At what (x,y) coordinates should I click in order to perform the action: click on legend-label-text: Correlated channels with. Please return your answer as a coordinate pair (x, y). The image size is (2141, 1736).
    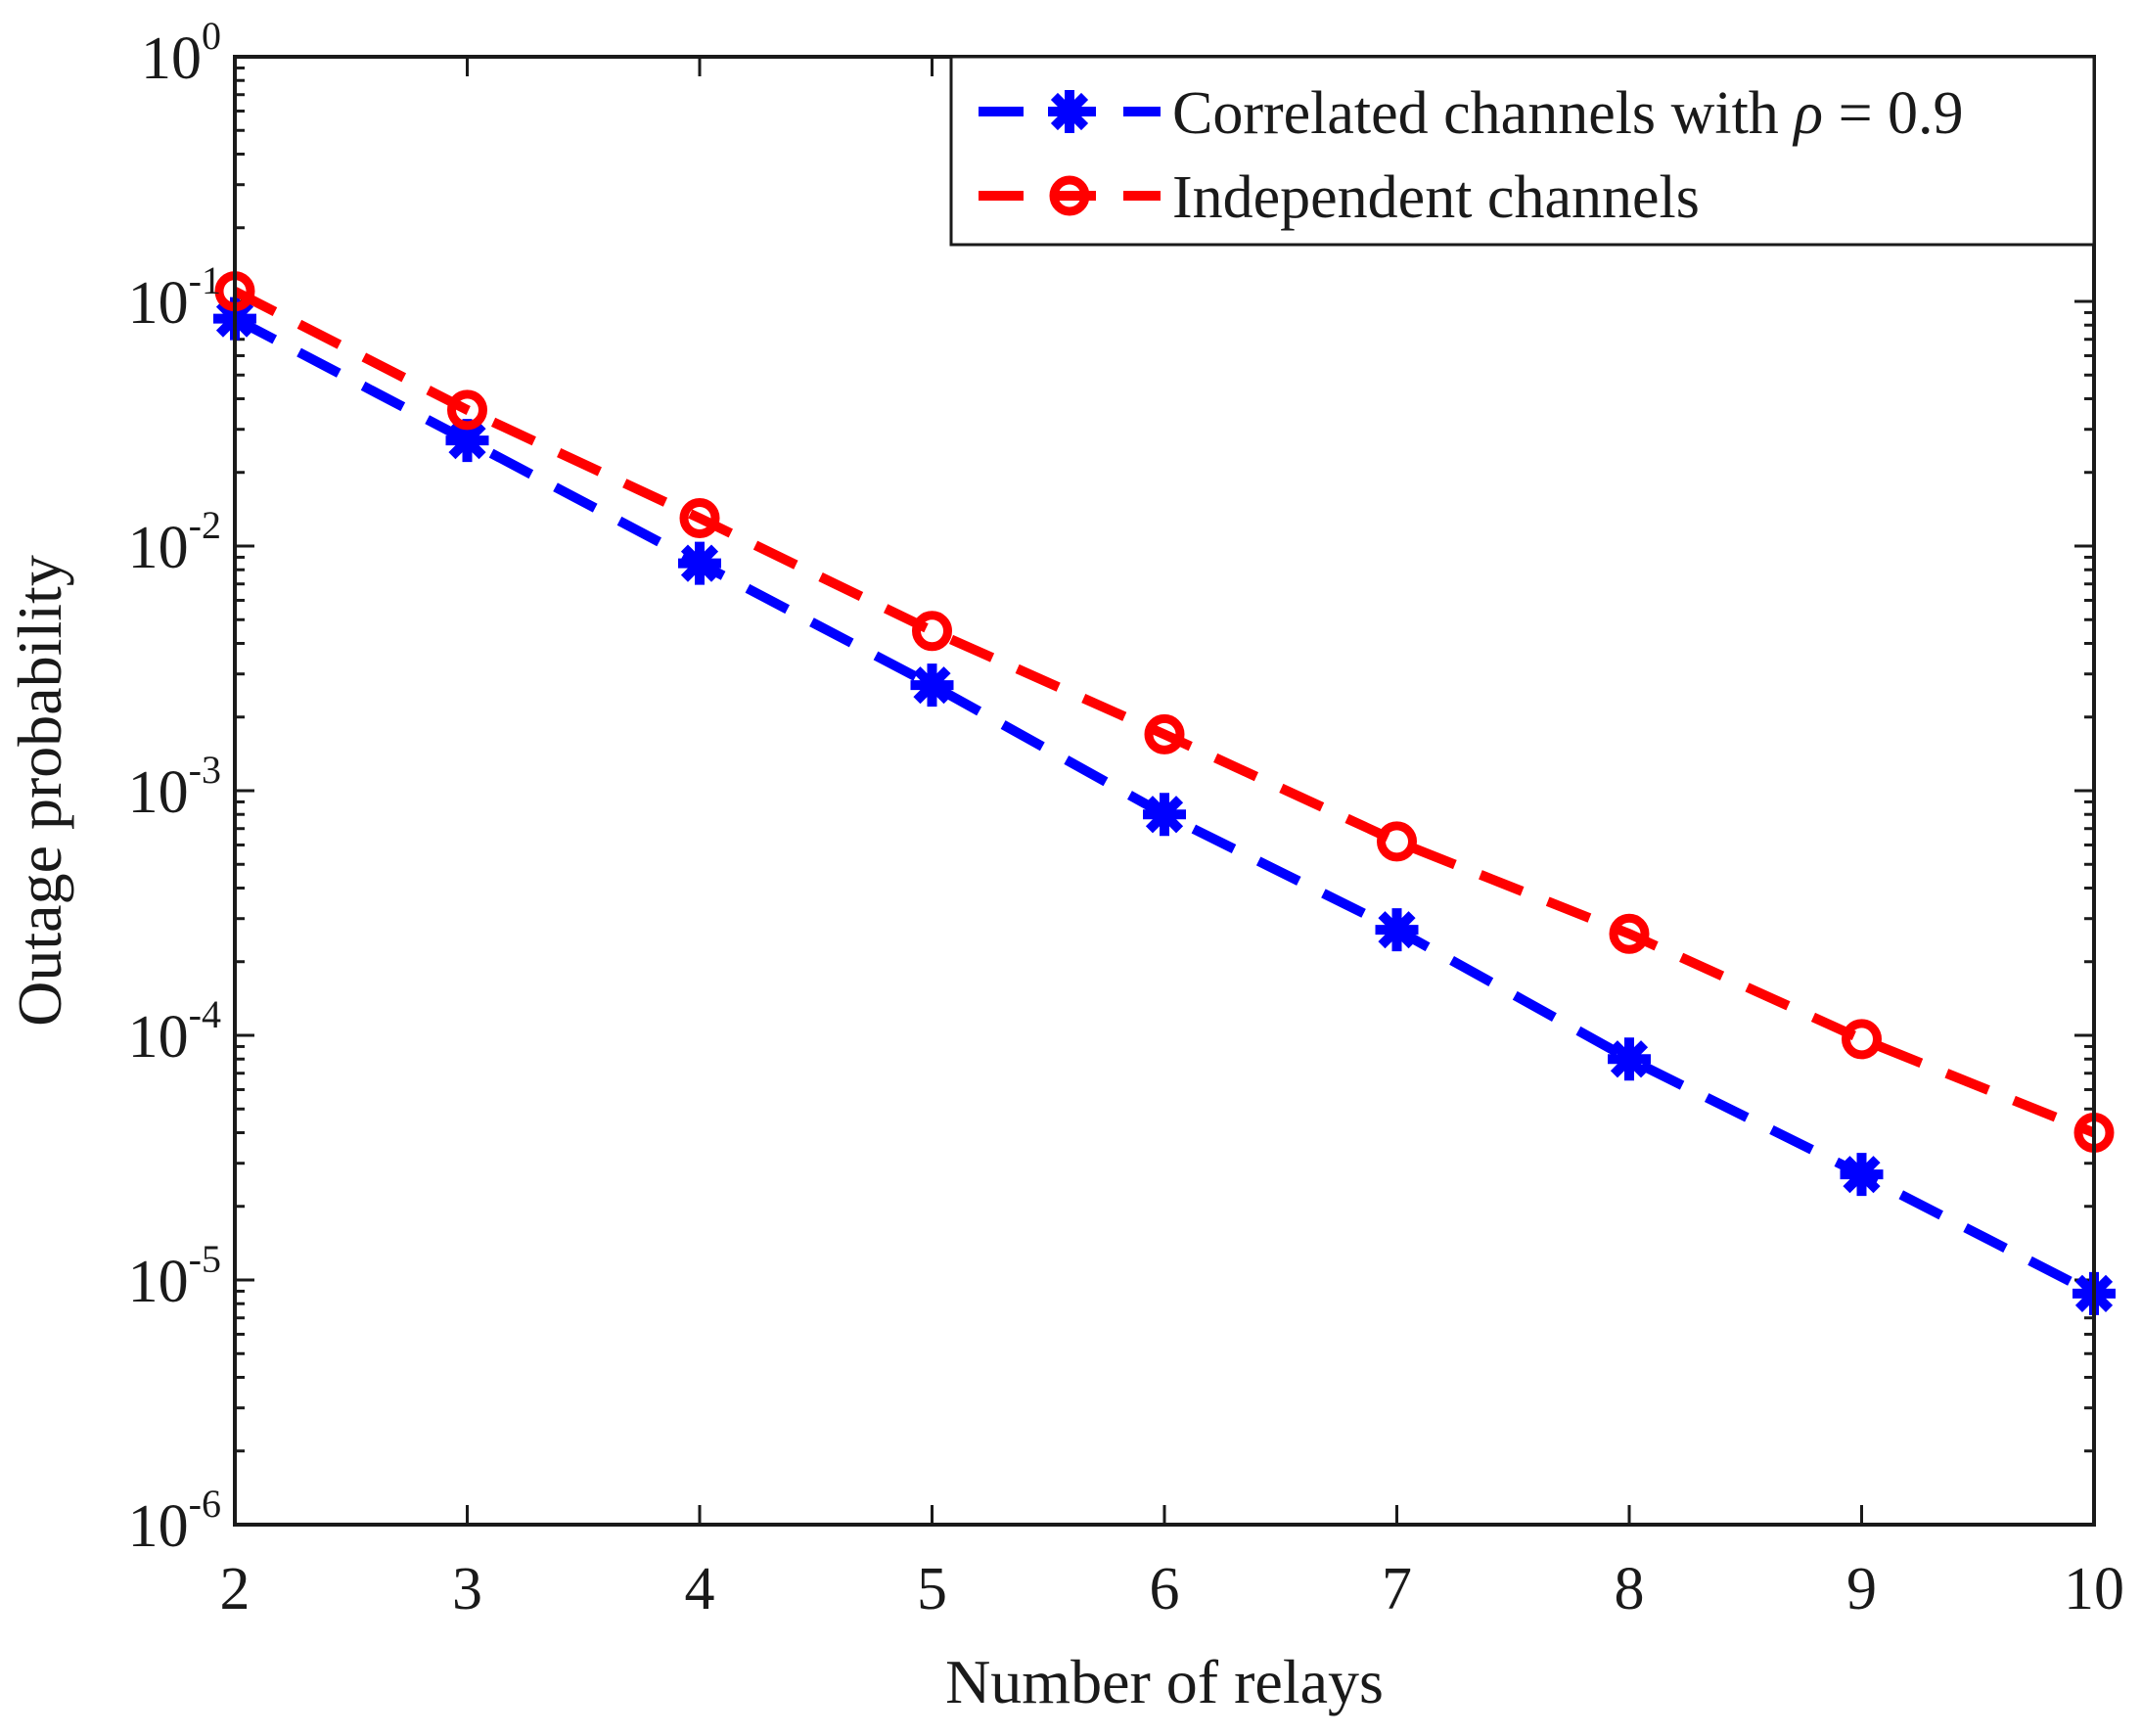
    Looking at the image, I should click on (1483, 113).